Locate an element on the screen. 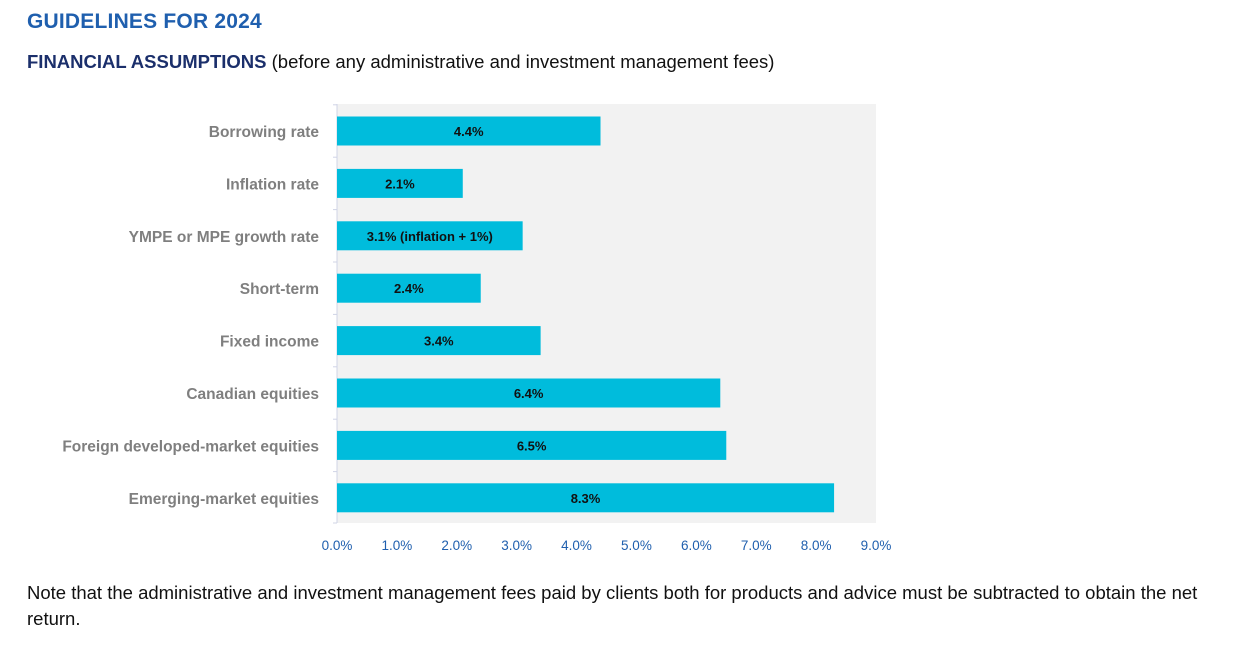 This screenshot has height=662, width=1242. data-label: 8.3% is located at coordinates (586, 498).